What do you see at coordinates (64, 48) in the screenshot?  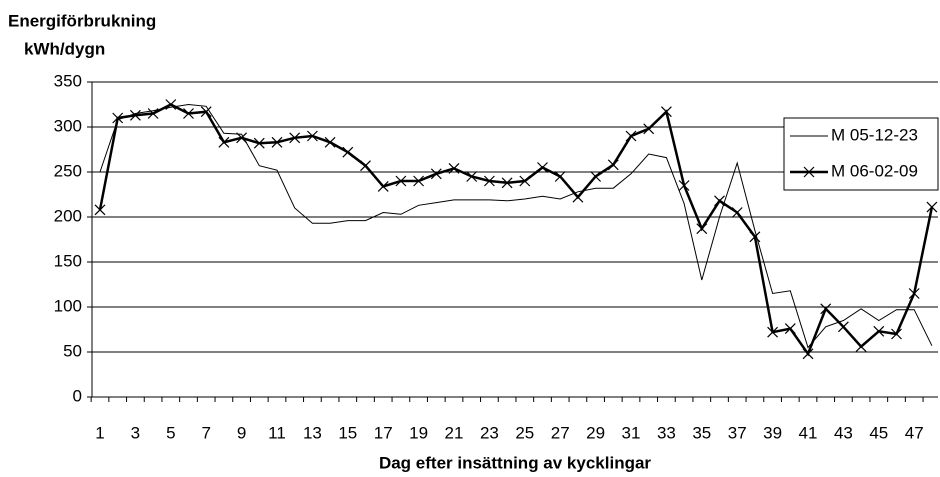 I see `y-axis-label: kWh/dygn` at bounding box center [64, 48].